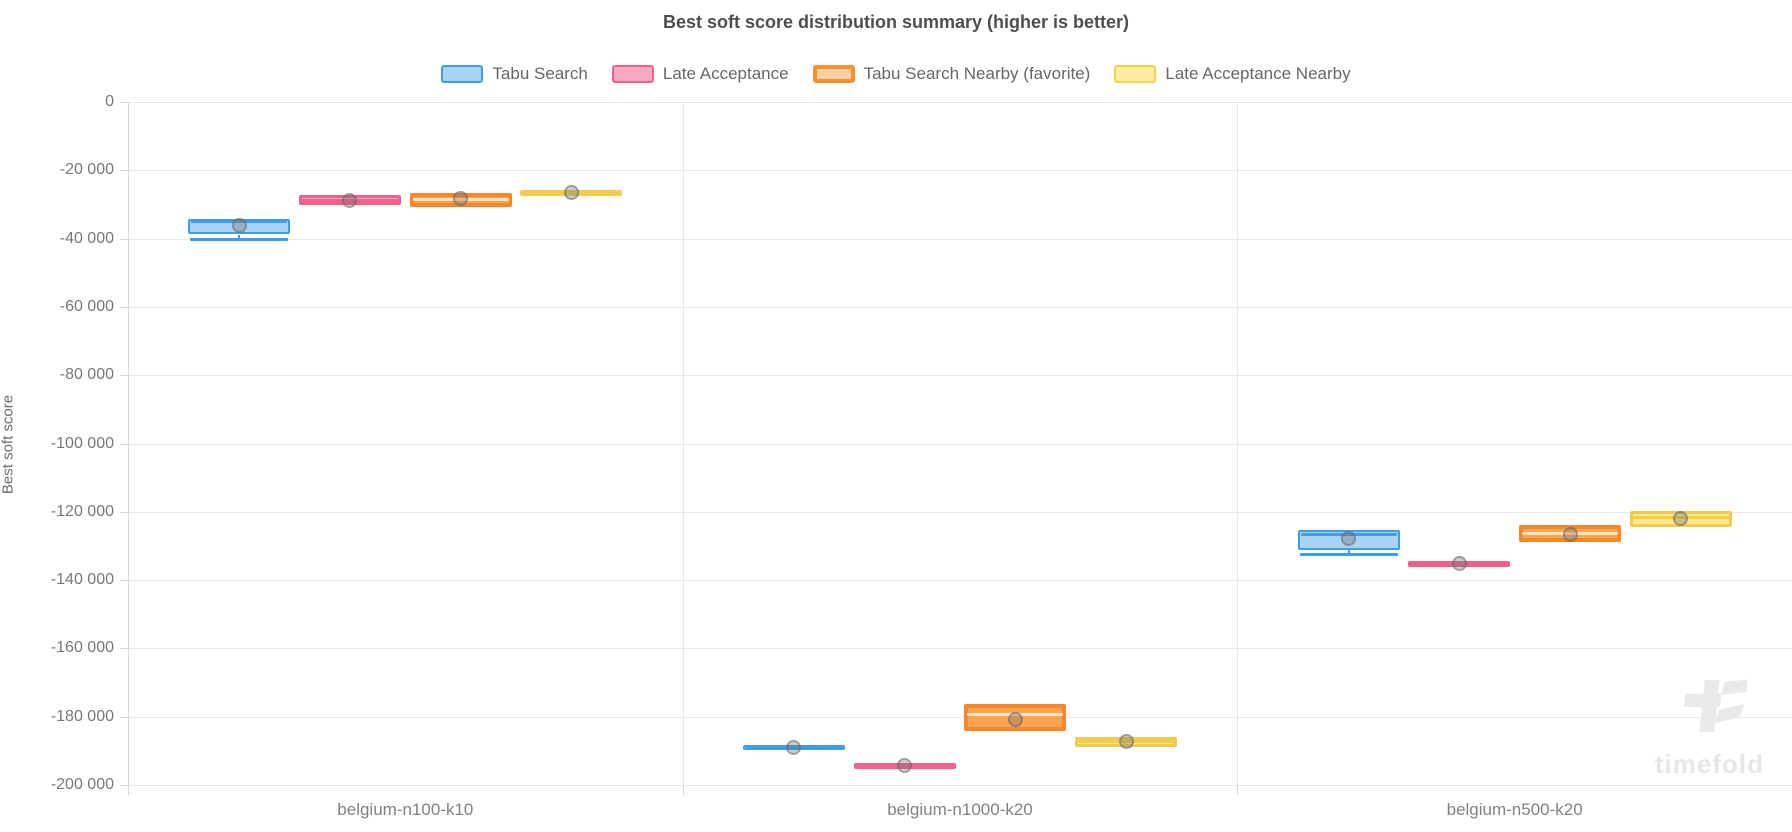  Describe the element at coordinates (86, 238) in the screenshot. I see `y-tick-label: -40 000` at that location.